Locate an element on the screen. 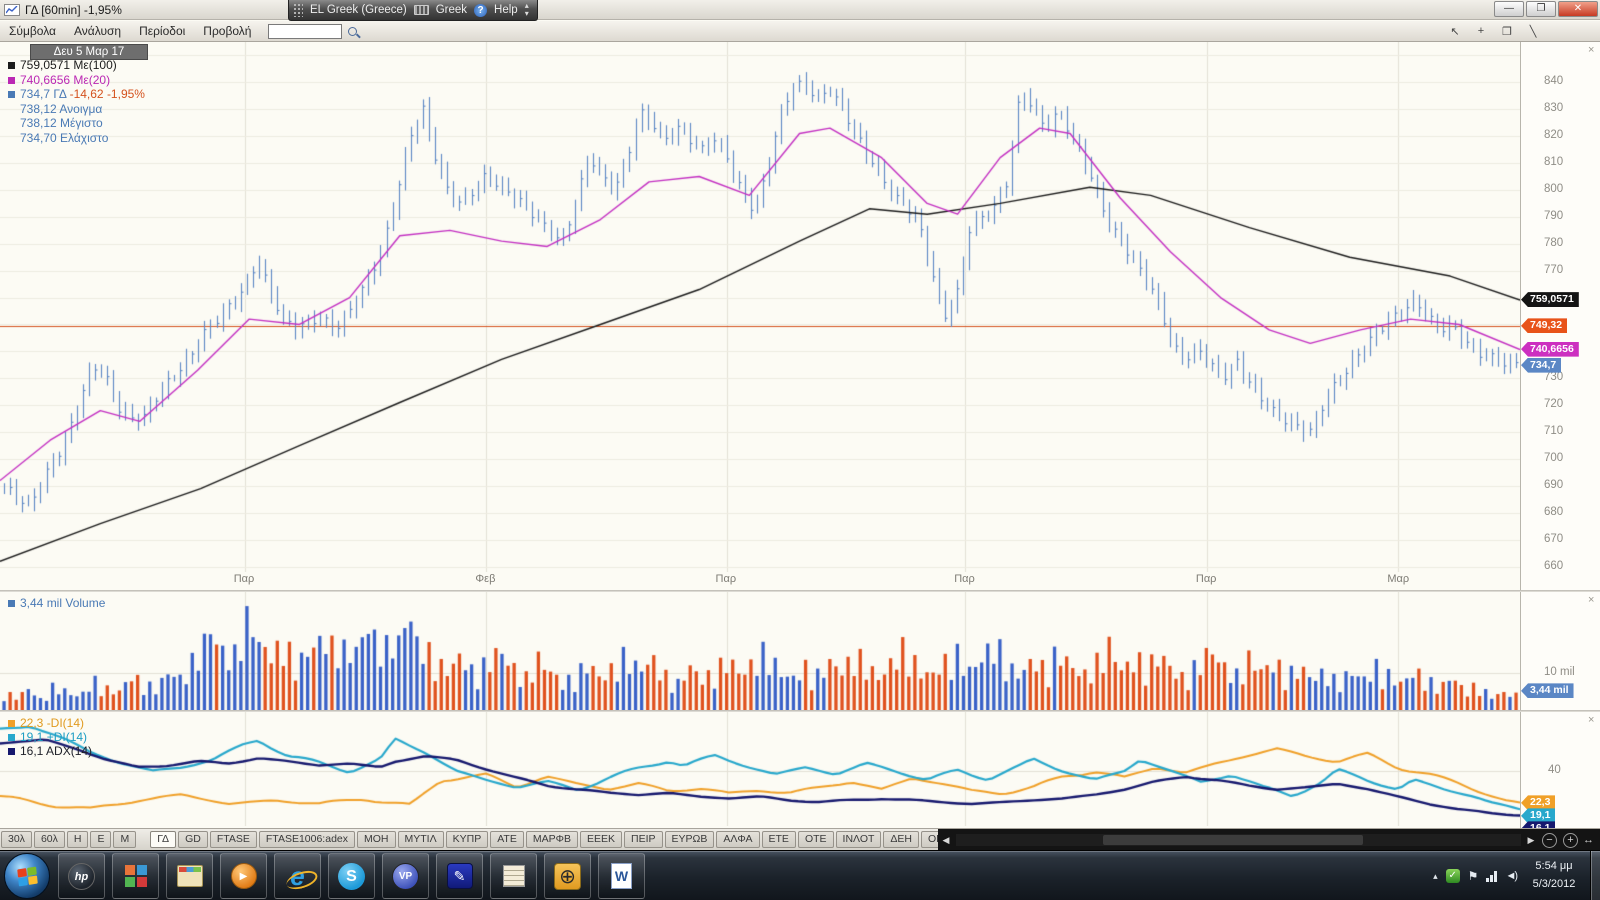  tab-GD: GD is located at coordinates (193, 839).